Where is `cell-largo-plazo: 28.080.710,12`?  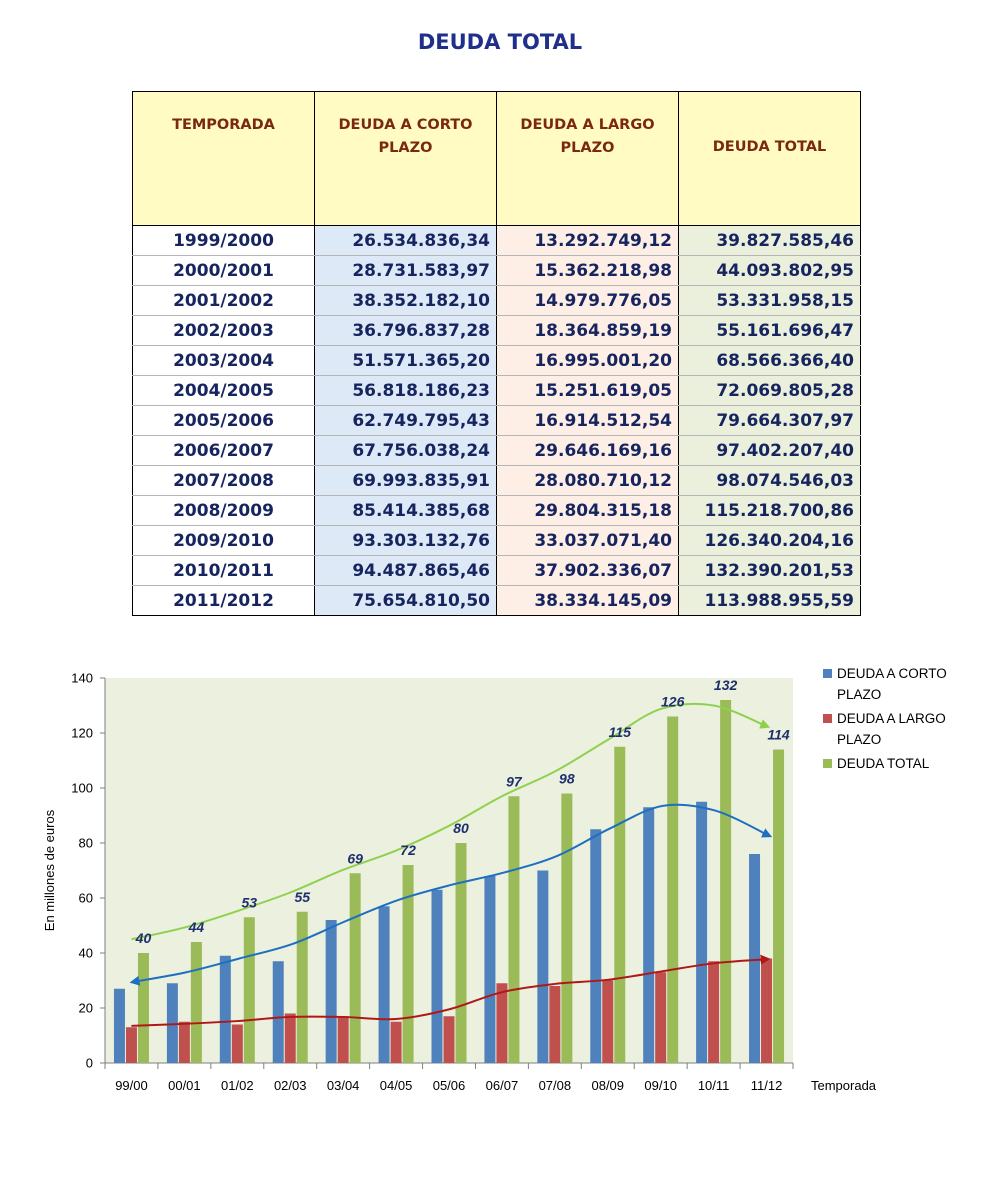
cell-largo-plazo: 28.080.710,12 is located at coordinates (587, 480).